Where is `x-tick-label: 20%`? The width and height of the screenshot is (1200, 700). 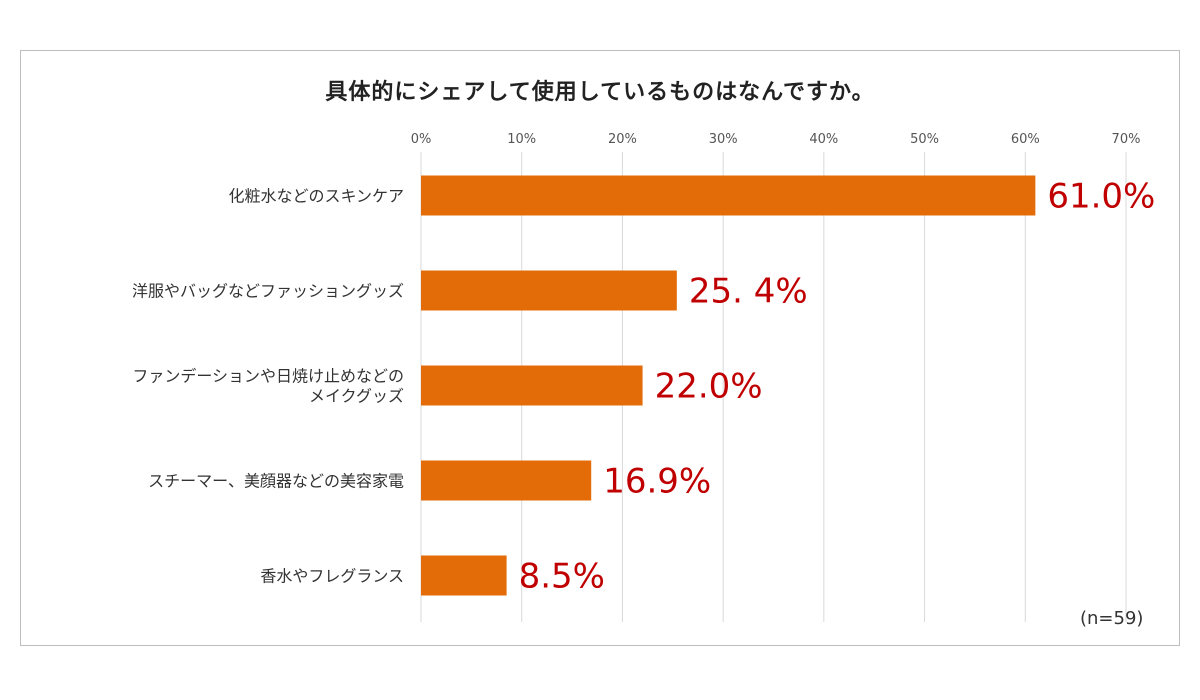
x-tick-label: 20% is located at coordinates (622, 139).